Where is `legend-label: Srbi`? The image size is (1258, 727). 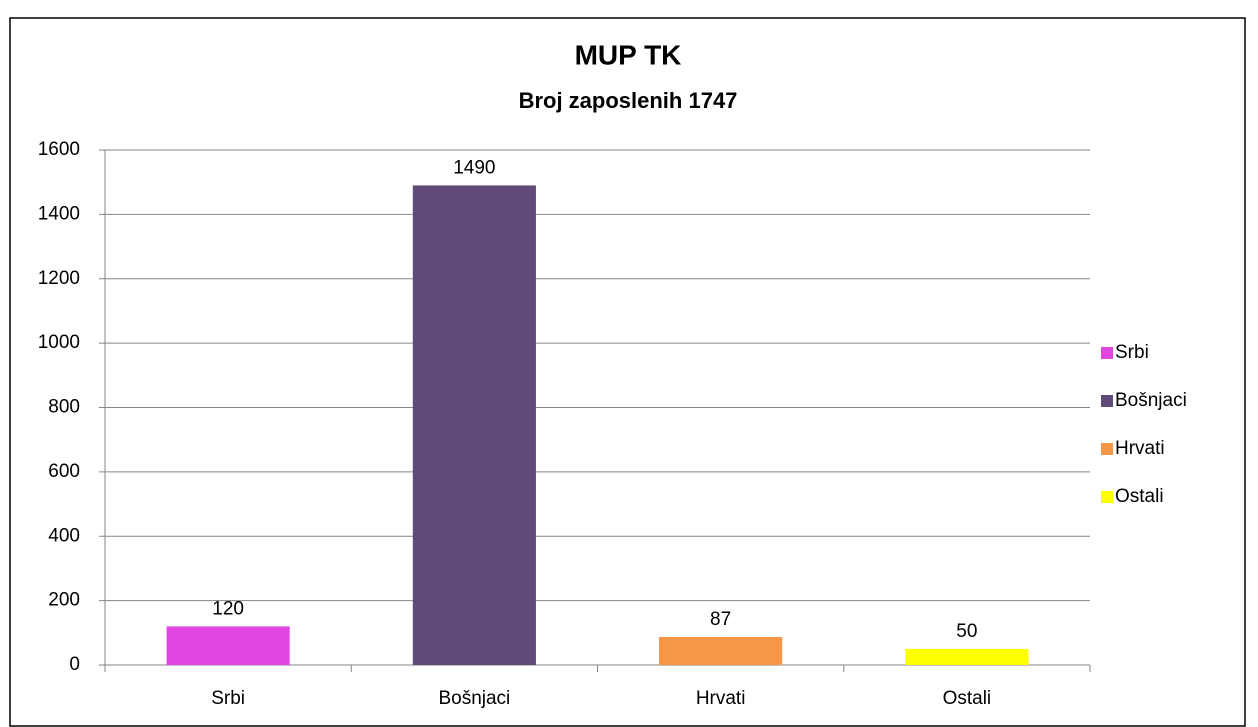
legend-label: Srbi is located at coordinates (1132, 352).